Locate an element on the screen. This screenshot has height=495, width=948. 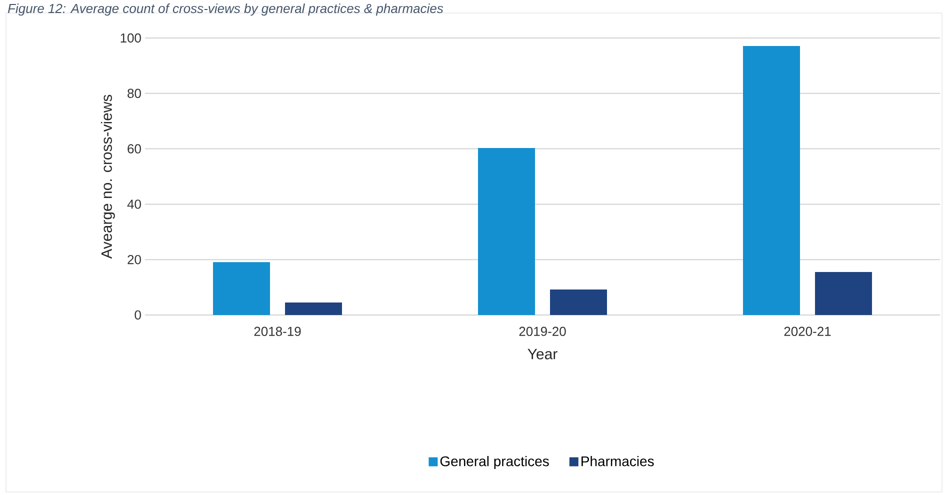
x-tick-label: 2020-21 is located at coordinates (807, 331).